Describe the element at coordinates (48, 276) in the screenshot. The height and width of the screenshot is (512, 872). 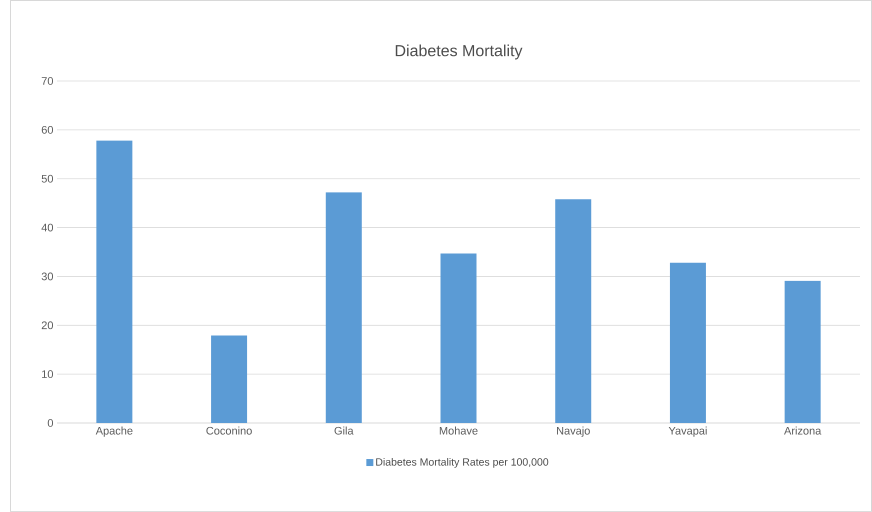
I see `y-tick-label: 30` at that location.